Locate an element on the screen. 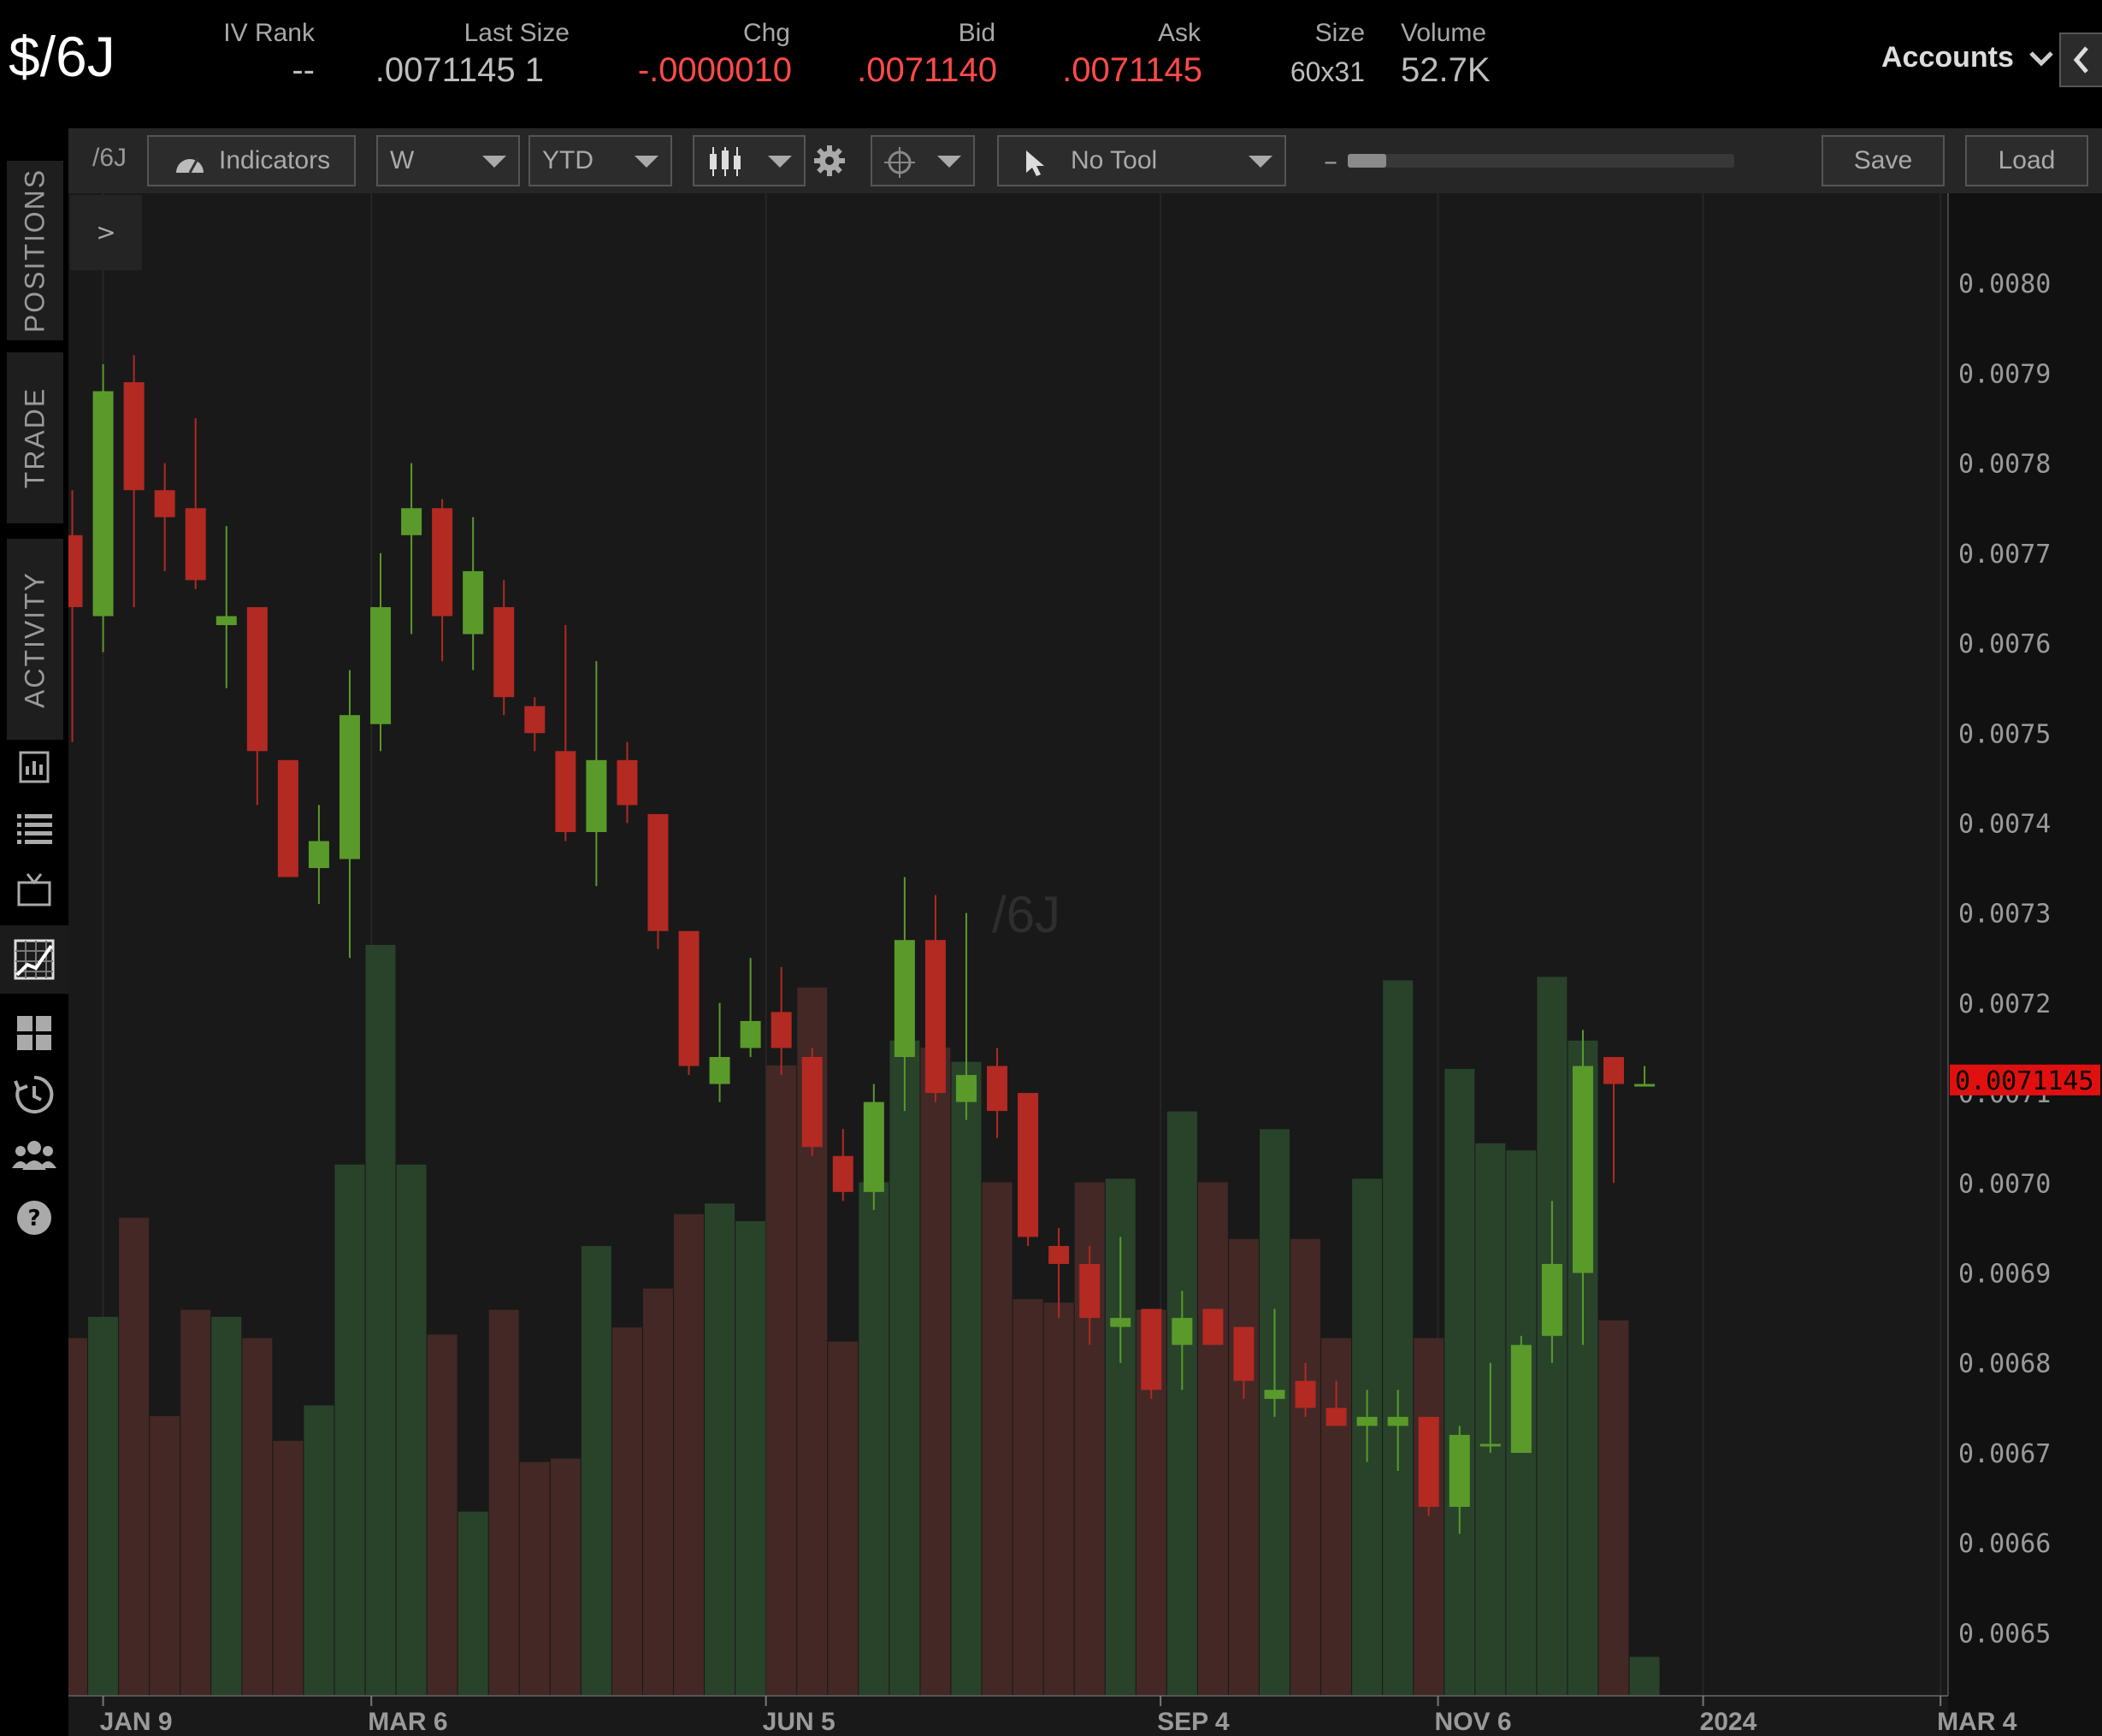  indicators-button: Indicators is located at coordinates (251, 160).